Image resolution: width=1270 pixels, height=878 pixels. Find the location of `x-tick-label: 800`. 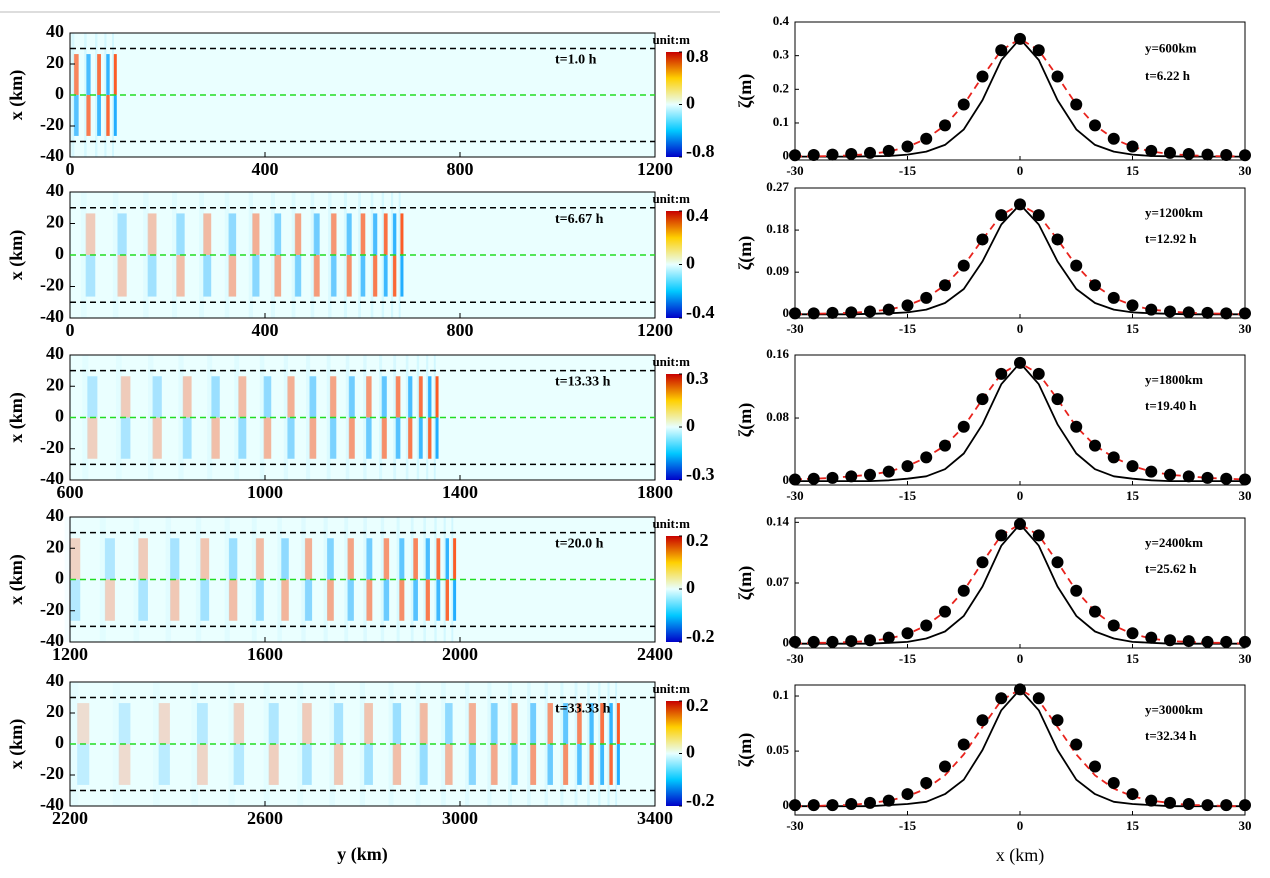

x-tick-label: 800 is located at coordinates (460, 330).